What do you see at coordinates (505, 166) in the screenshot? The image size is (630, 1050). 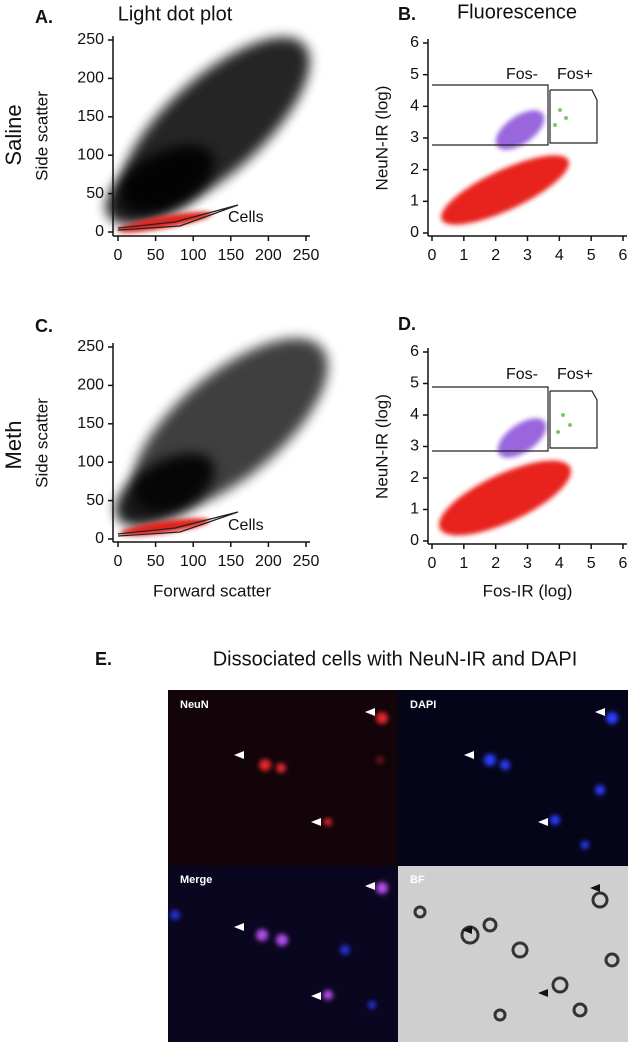 I see `density-b` at bounding box center [505, 166].